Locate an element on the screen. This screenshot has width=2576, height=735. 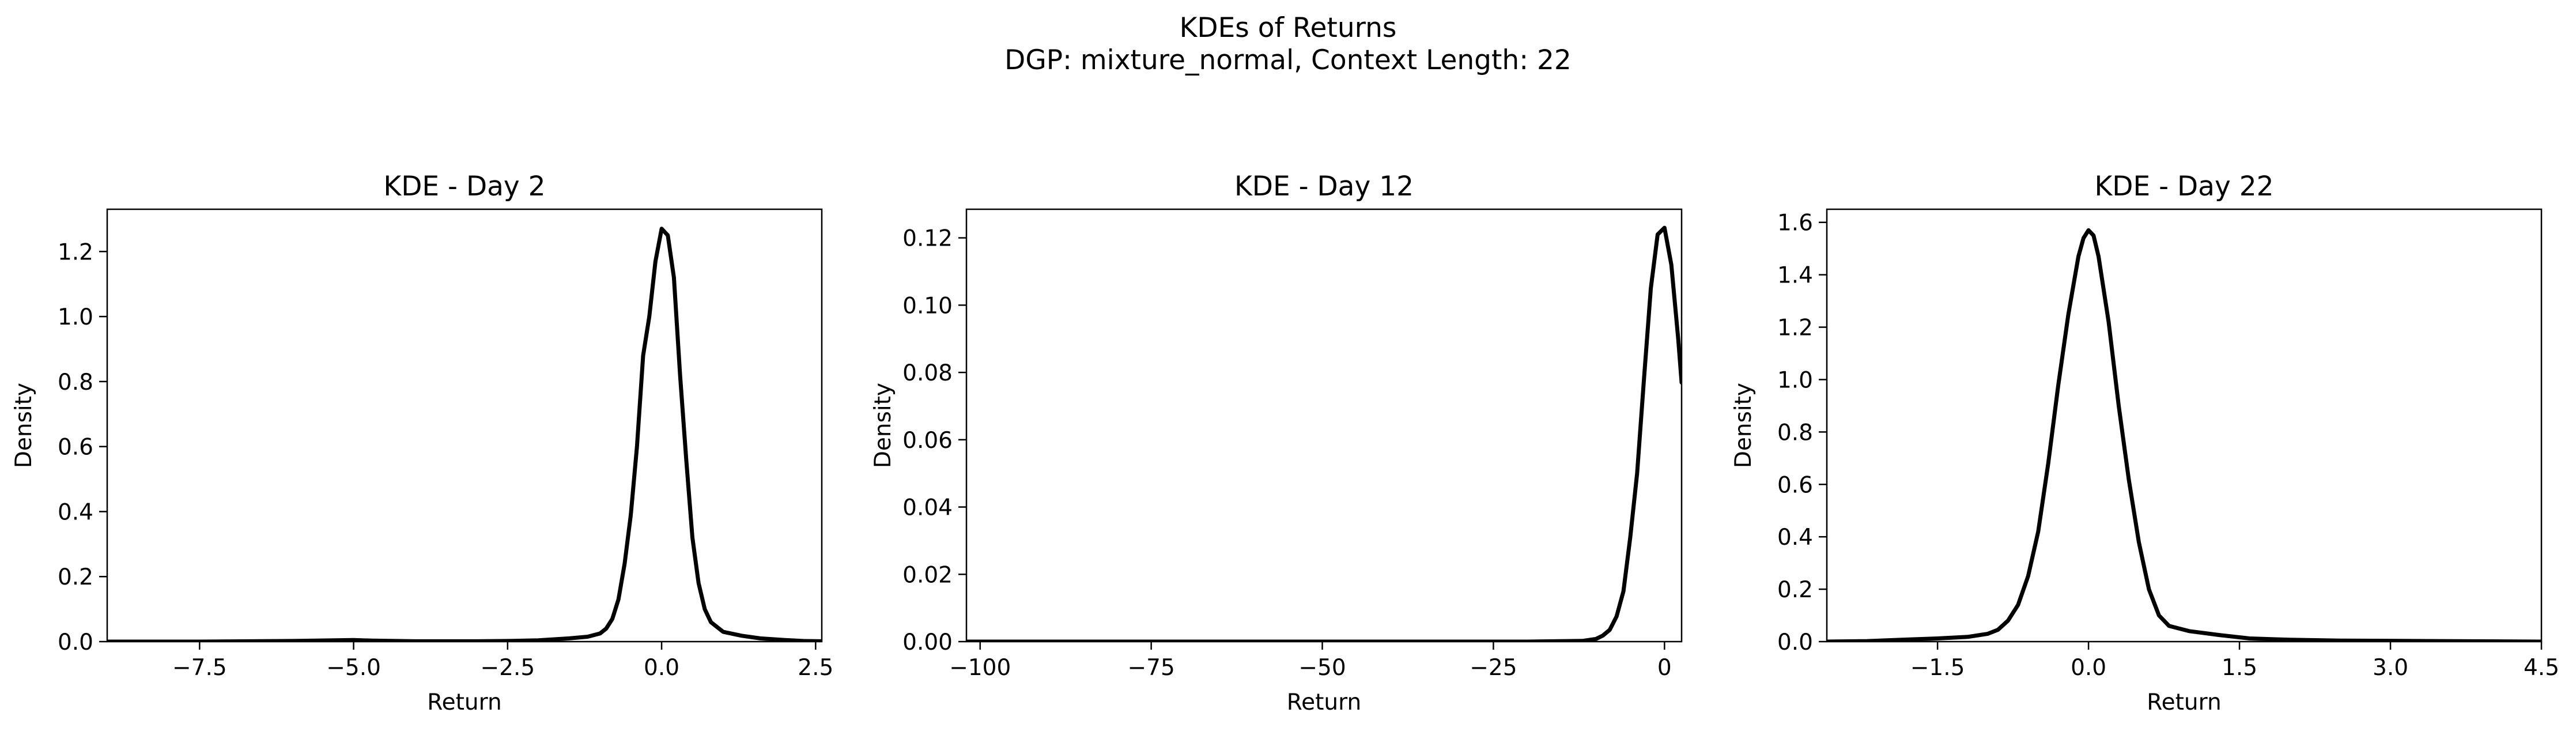
y-tick-label: 0.10 is located at coordinates (927, 306).